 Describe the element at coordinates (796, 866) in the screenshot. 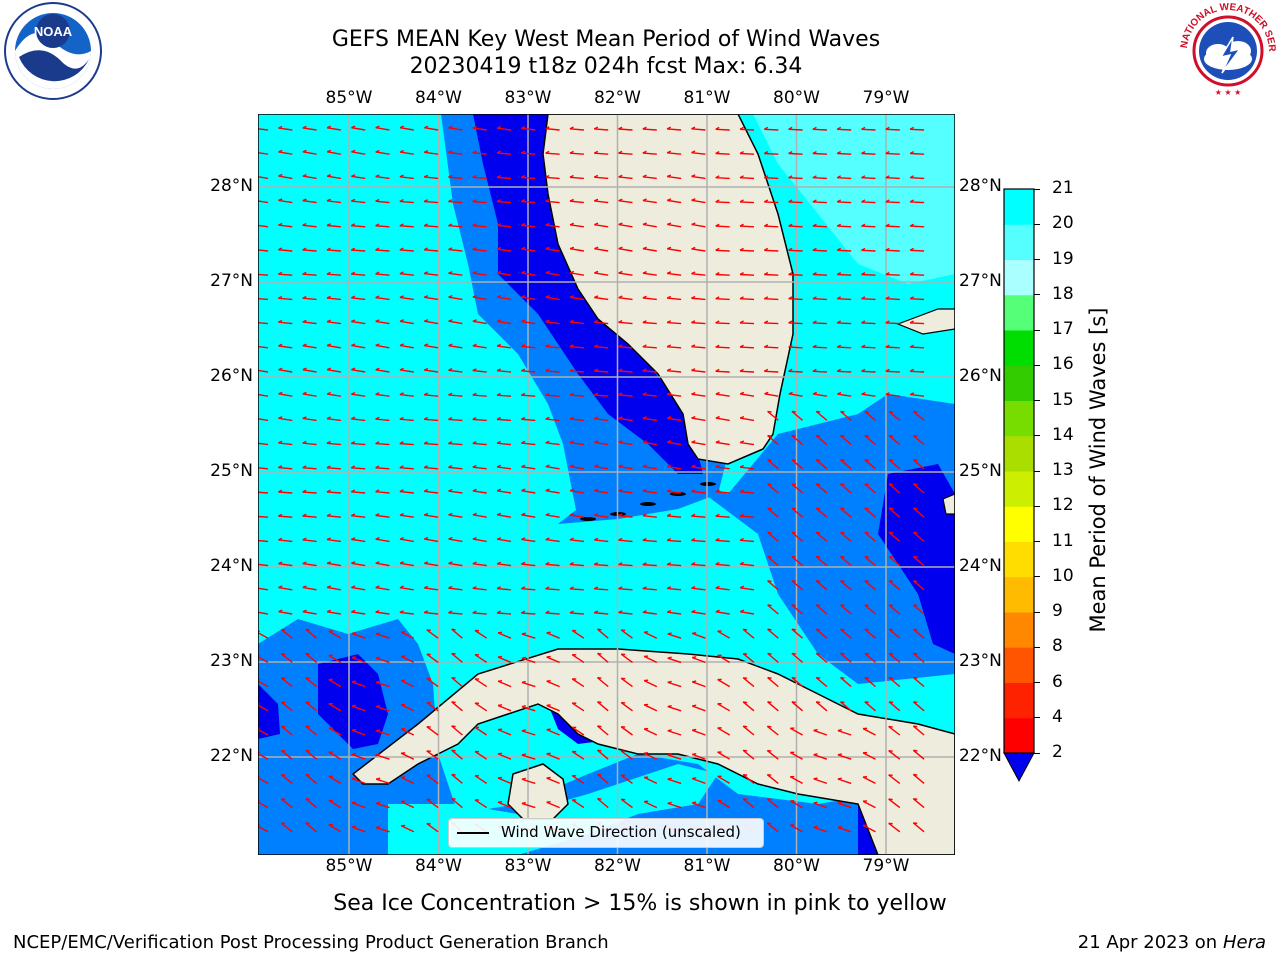

I see `lon-label-bottom-5: 80°W` at that location.